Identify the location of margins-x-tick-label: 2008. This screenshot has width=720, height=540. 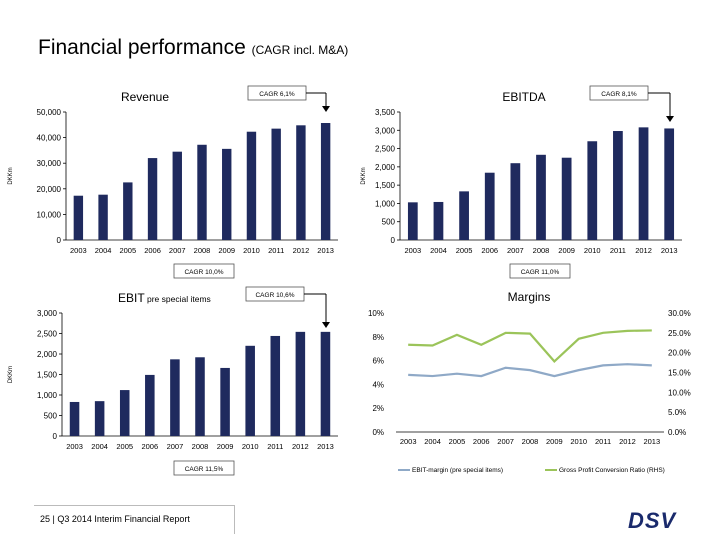
(530, 441).